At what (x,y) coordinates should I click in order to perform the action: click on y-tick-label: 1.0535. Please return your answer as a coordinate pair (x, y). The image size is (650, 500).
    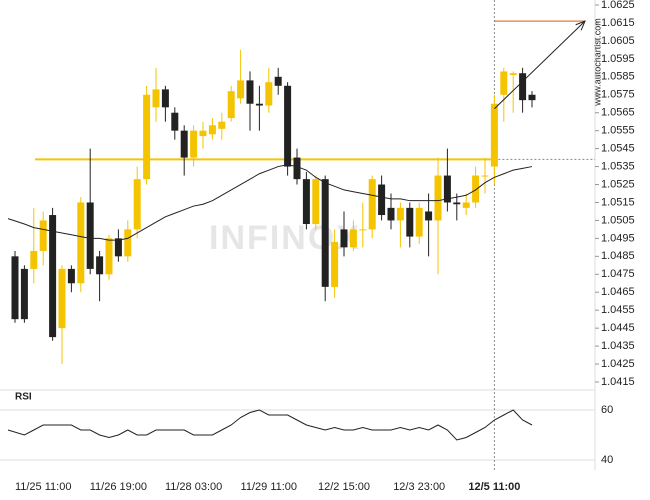
    Looking at the image, I should click on (618, 166).